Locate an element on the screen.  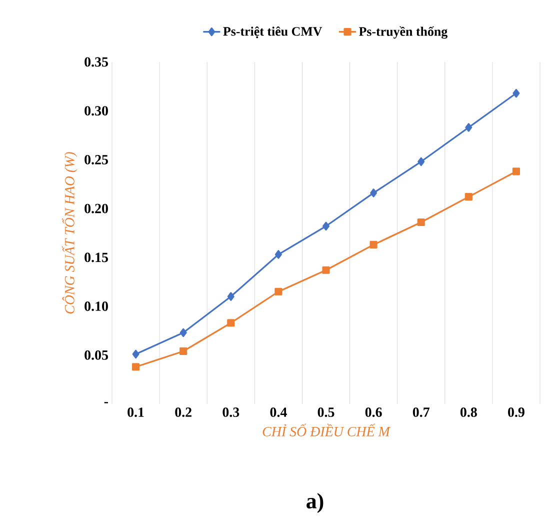
x-tick-label: 0.4 is located at coordinates (278, 412).